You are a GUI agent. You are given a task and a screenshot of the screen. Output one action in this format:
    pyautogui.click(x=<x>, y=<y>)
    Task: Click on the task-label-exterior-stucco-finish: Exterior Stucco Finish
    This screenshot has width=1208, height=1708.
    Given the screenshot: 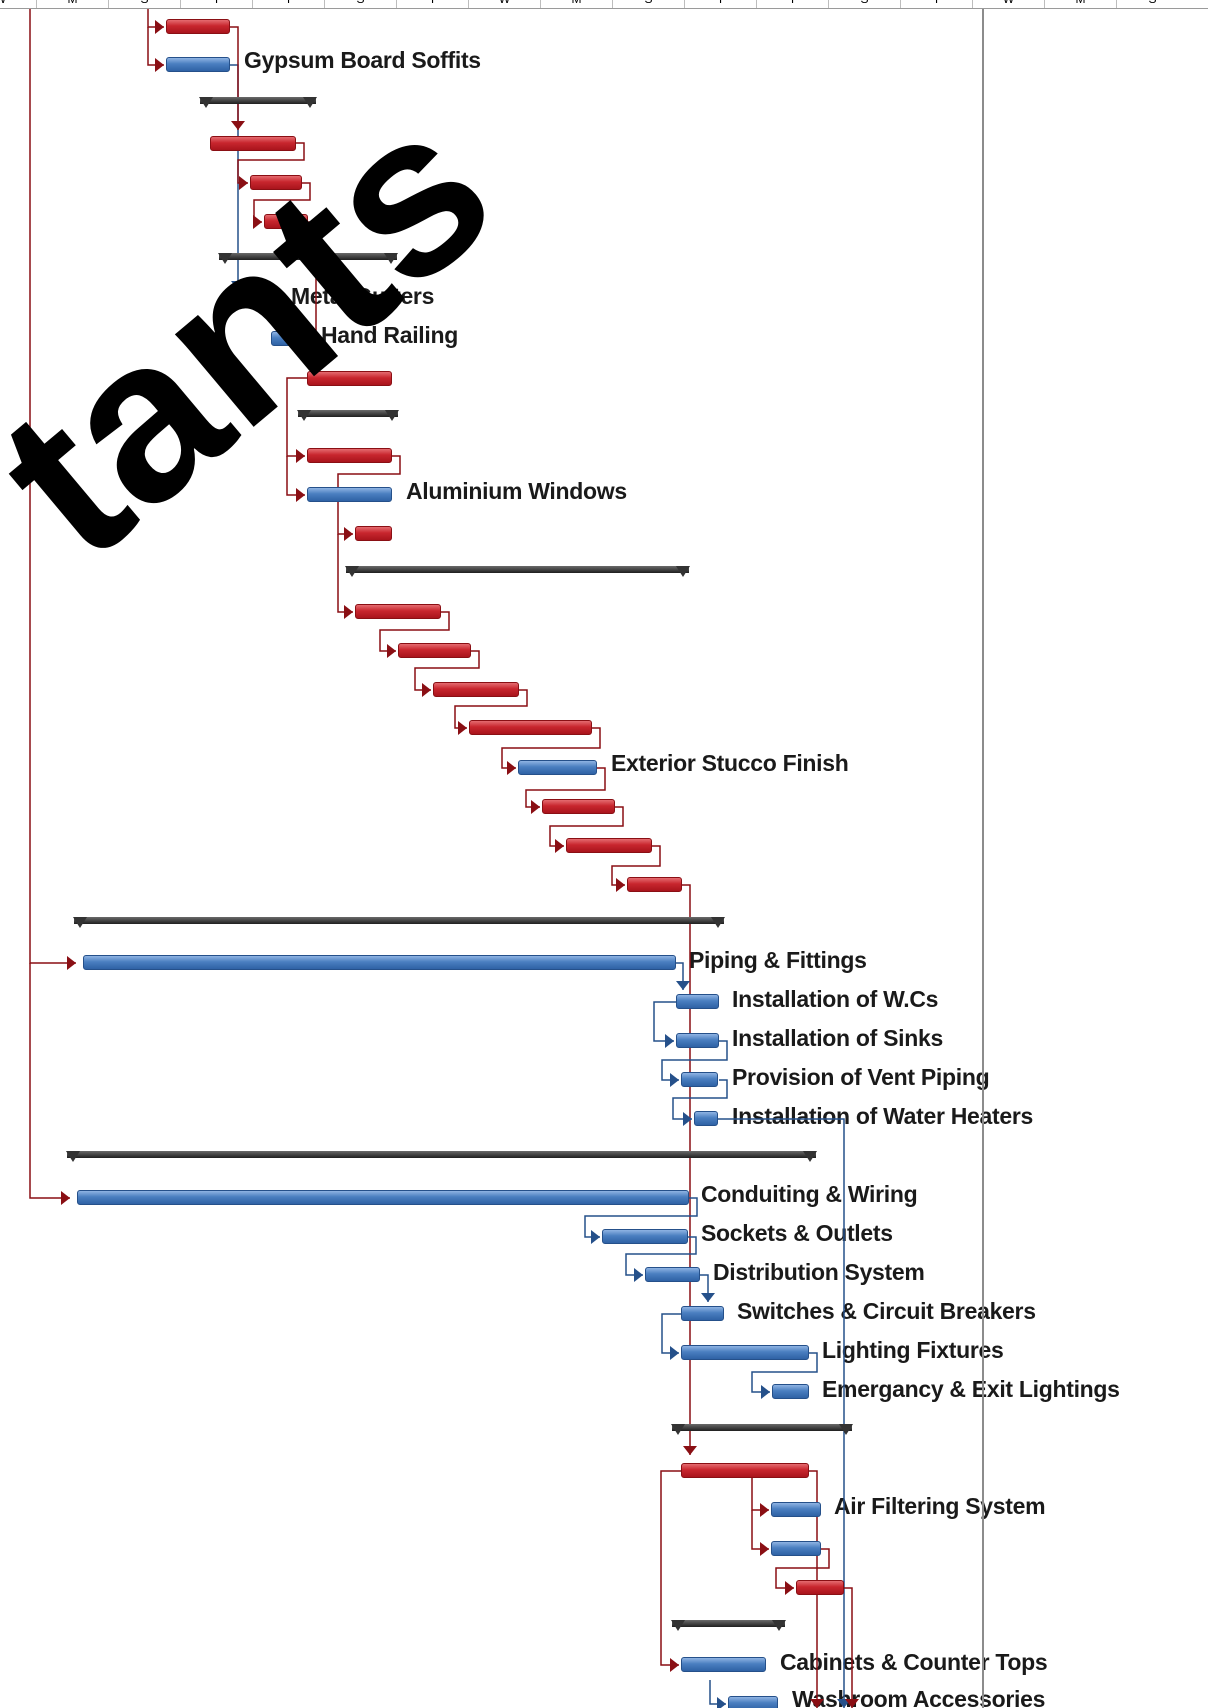 What is the action you would take?
    pyautogui.click(x=730, y=763)
    